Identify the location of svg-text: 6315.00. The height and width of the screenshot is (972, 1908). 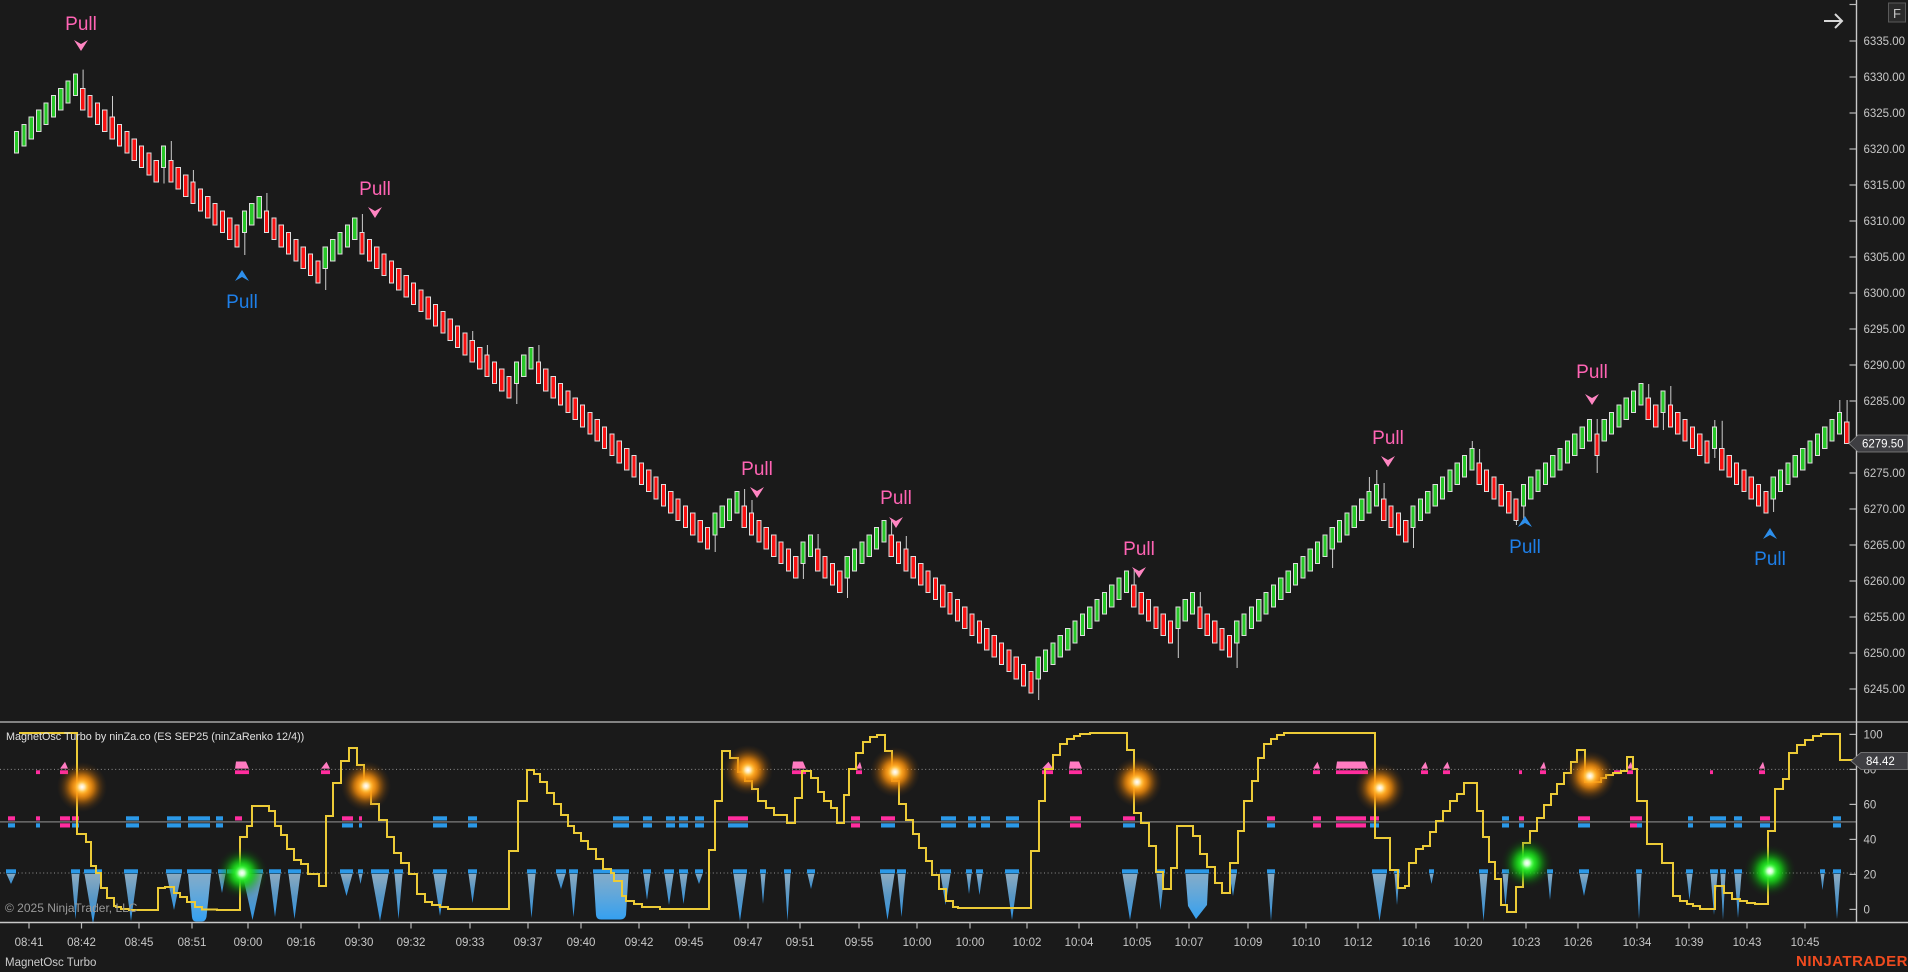
(1885, 186).